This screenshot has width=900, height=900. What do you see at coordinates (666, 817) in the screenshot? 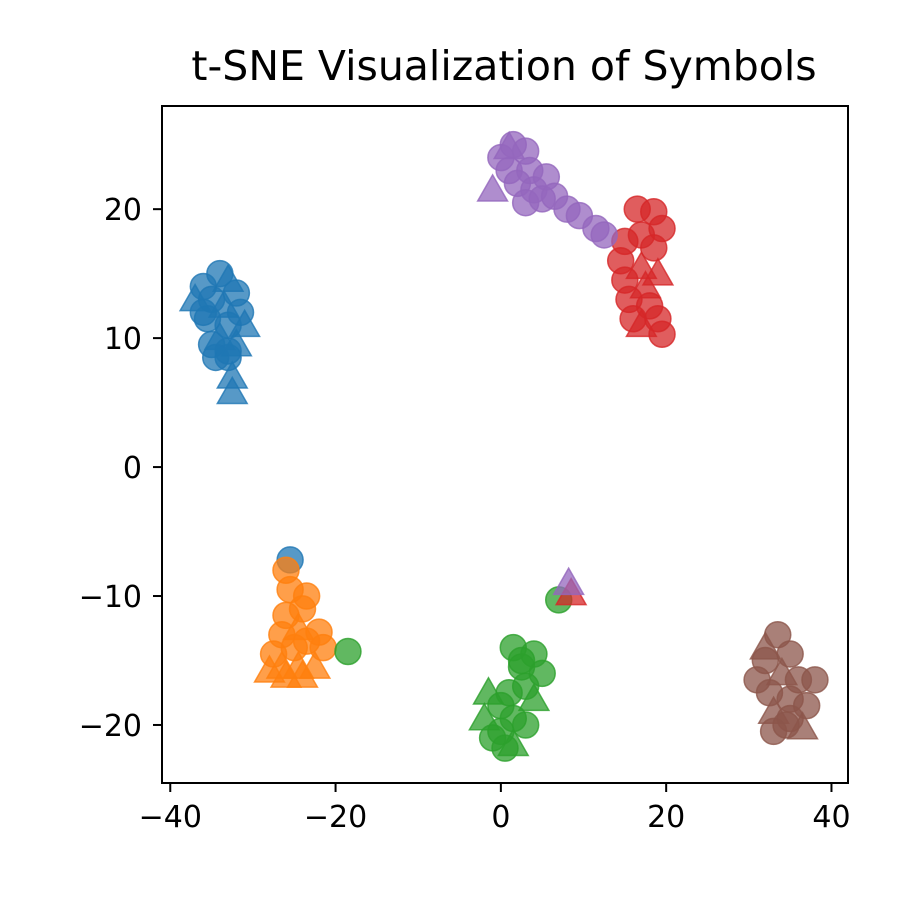
I see `x-tick-label-3: 20` at bounding box center [666, 817].